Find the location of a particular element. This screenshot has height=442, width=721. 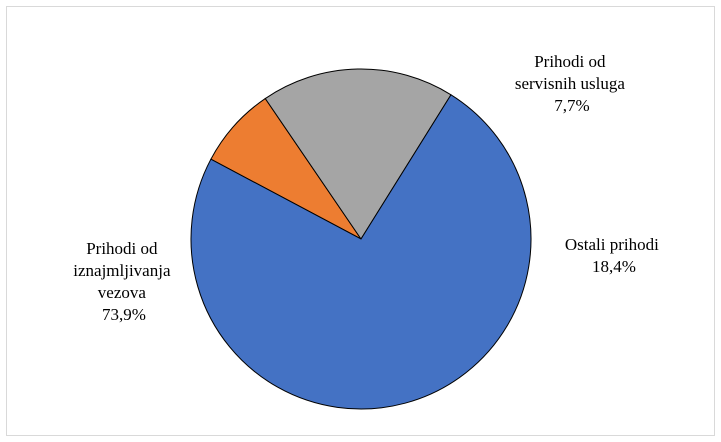

label-ostali: Ostali prihodi 18,4% is located at coordinates (614, 255).